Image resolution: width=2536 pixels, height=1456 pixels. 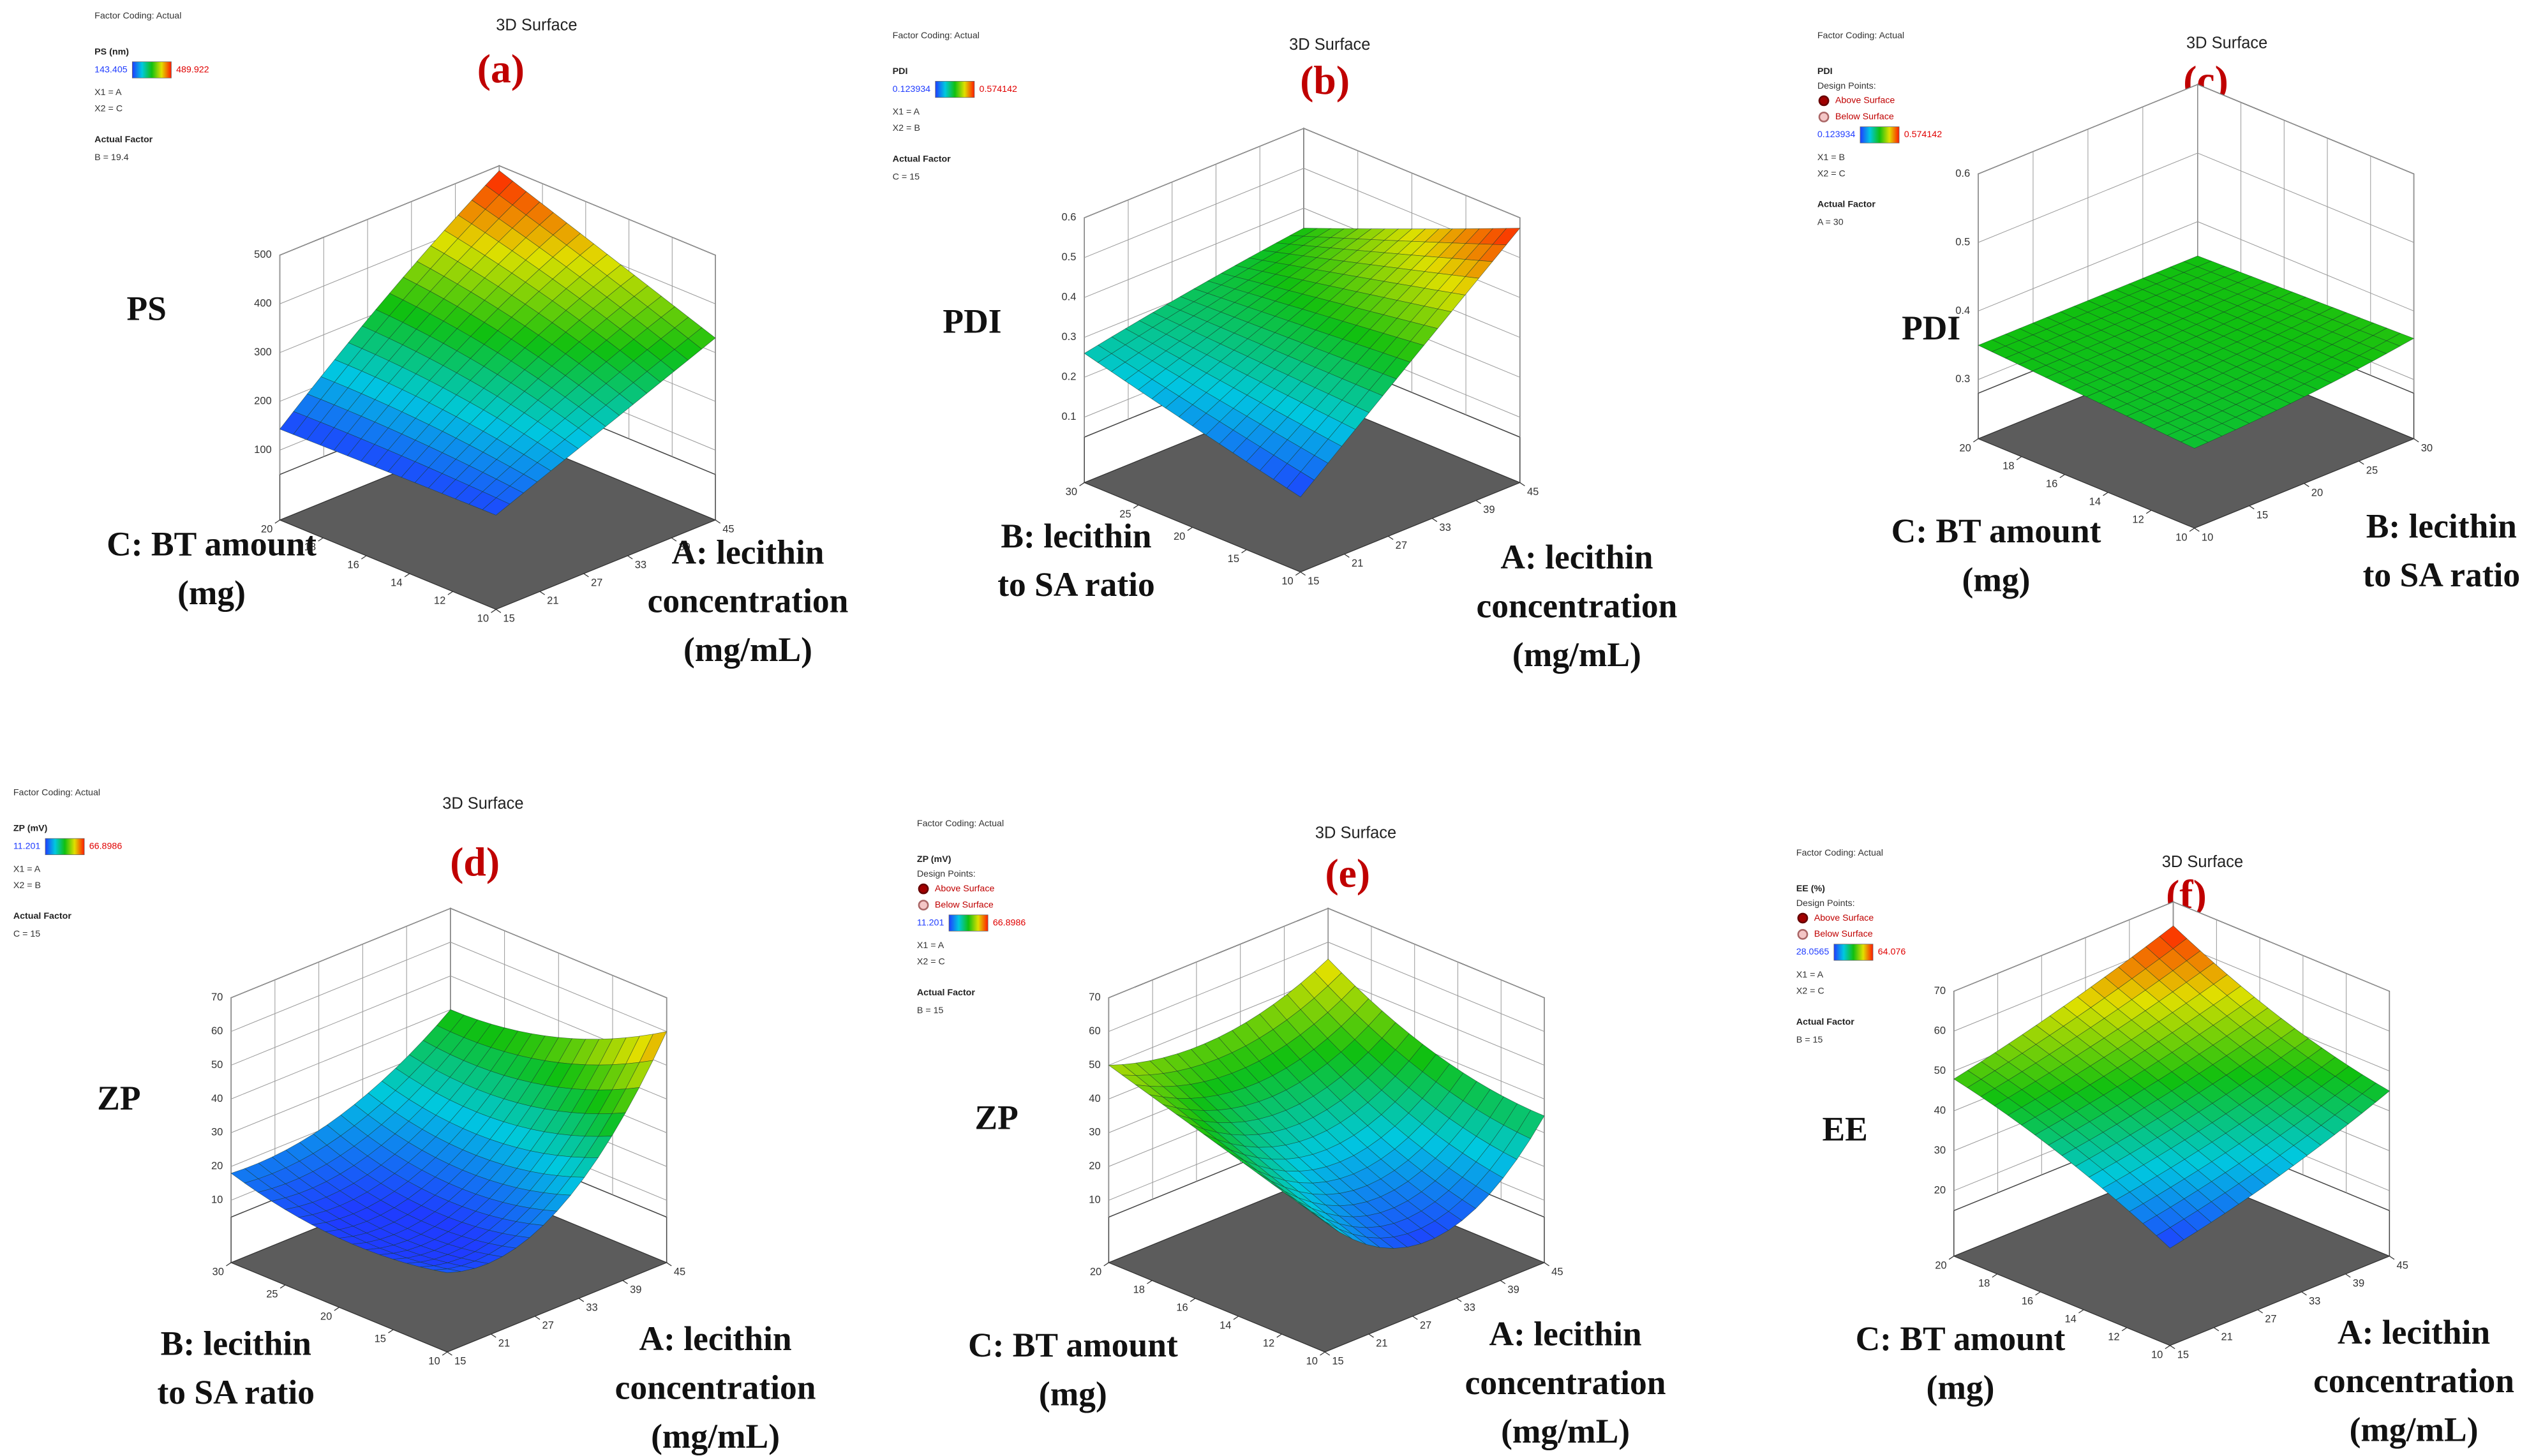 What do you see at coordinates (930, 922) in the screenshot?
I see `colorbar-min: 11.201` at bounding box center [930, 922].